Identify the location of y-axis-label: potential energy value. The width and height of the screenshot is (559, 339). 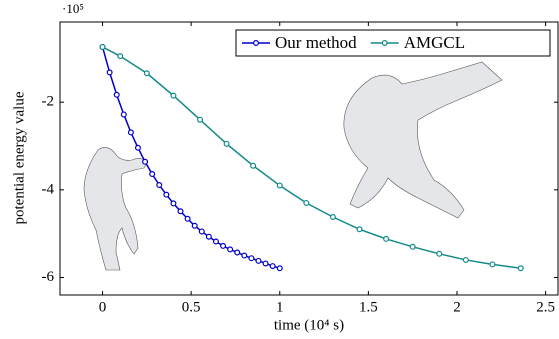
(19, 157).